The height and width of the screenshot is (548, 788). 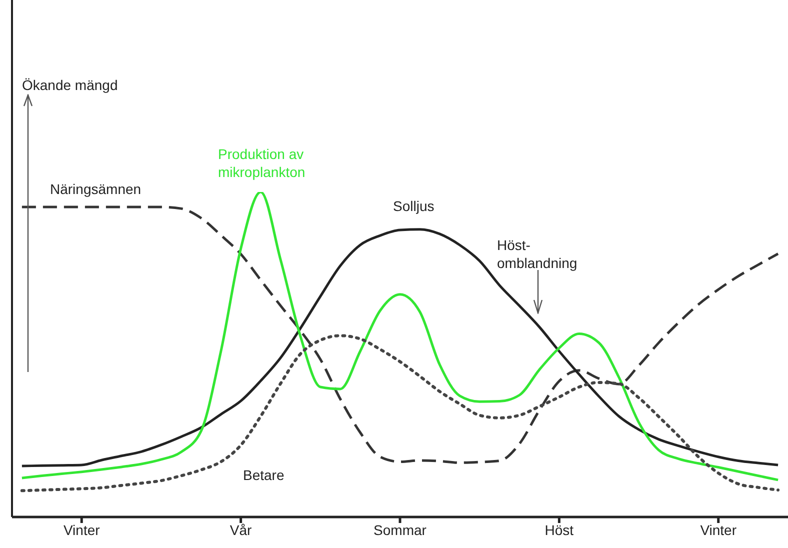 What do you see at coordinates (264, 475) in the screenshot?
I see `series-label: Betare` at bounding box center [264, 475].